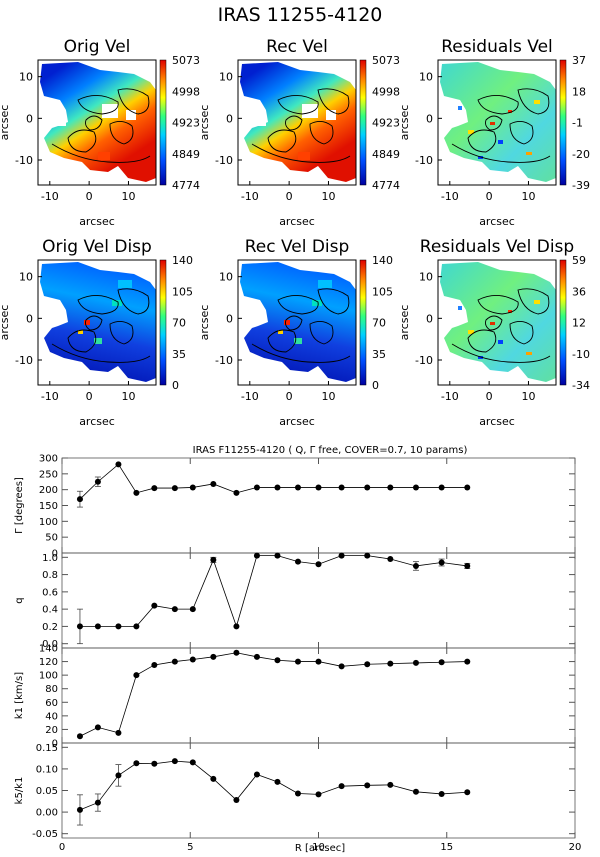 The width and height of the screenshot is (600, 857). What do you see at coordinates (186, 60) in the screenshot?
I see `colorbar-label: 5073` at bounding box center [186, 60].